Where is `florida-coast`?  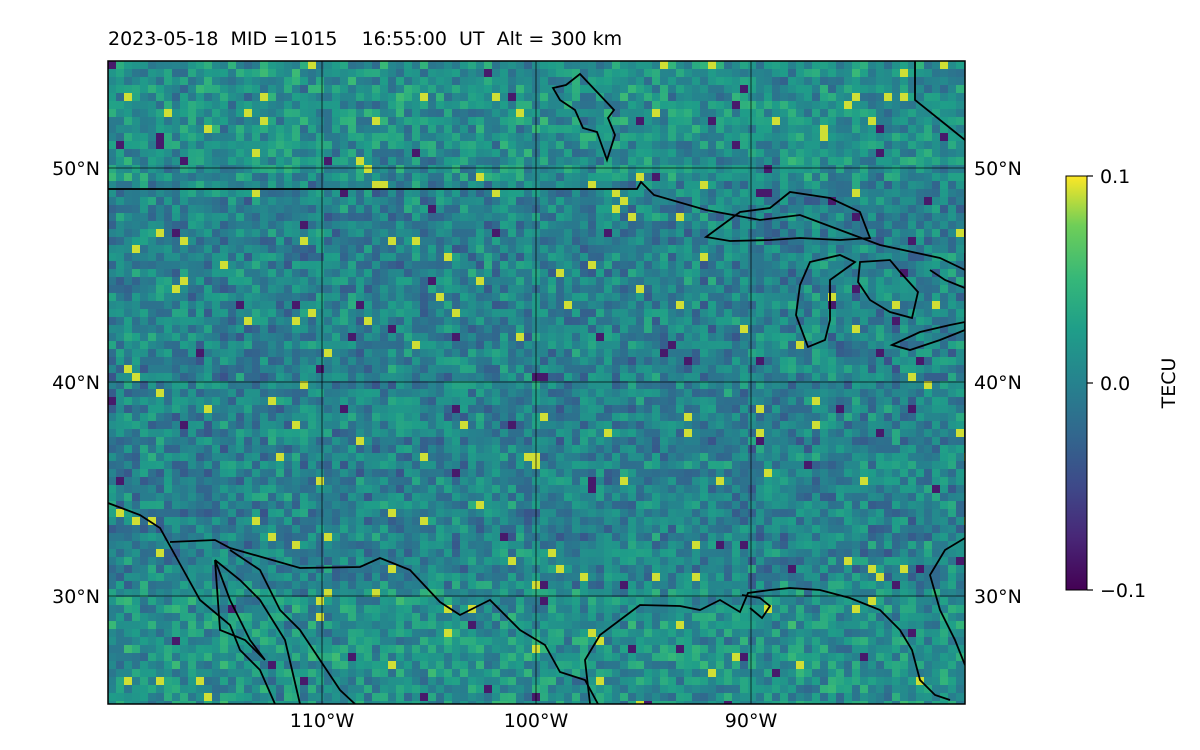
florida-coast is located at coordinates (947, 601).